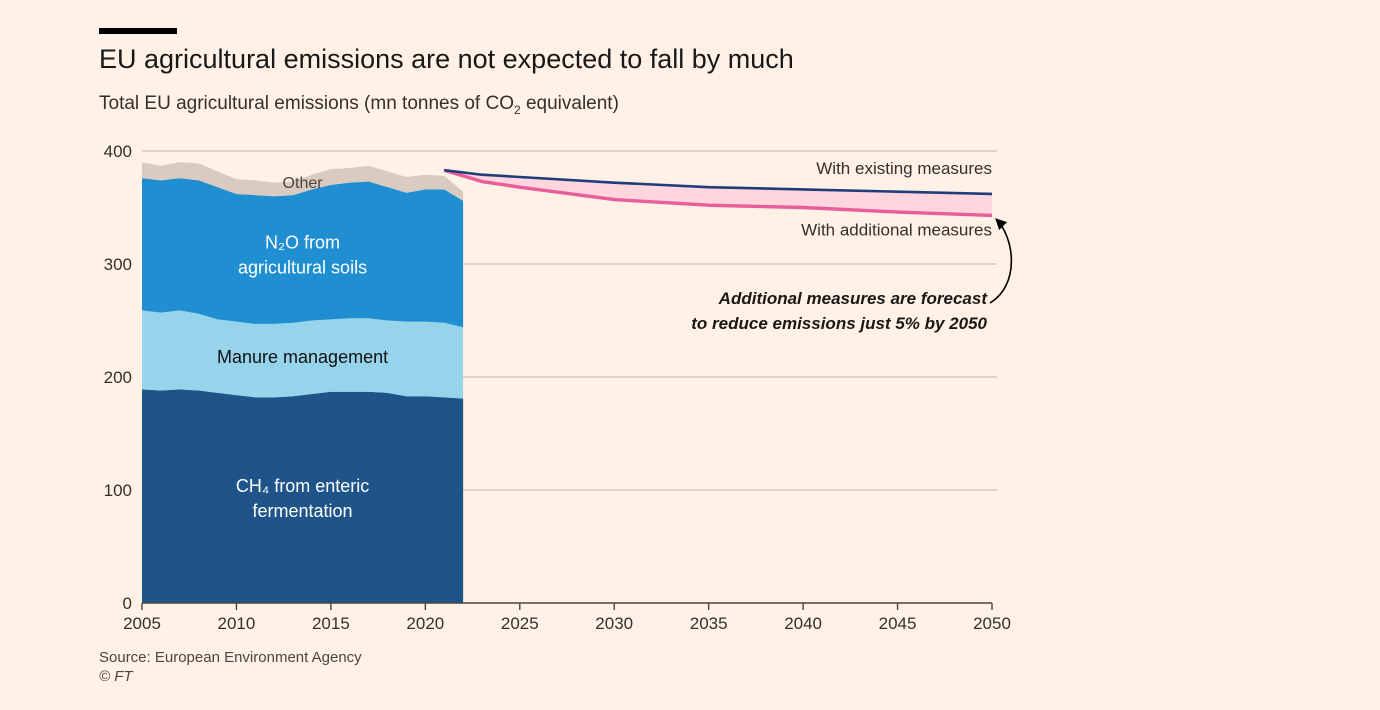  Describe the element at coordinates (853, 298) in the screenshot. I see `annotation-text: Additional measures are forecast` at that location.